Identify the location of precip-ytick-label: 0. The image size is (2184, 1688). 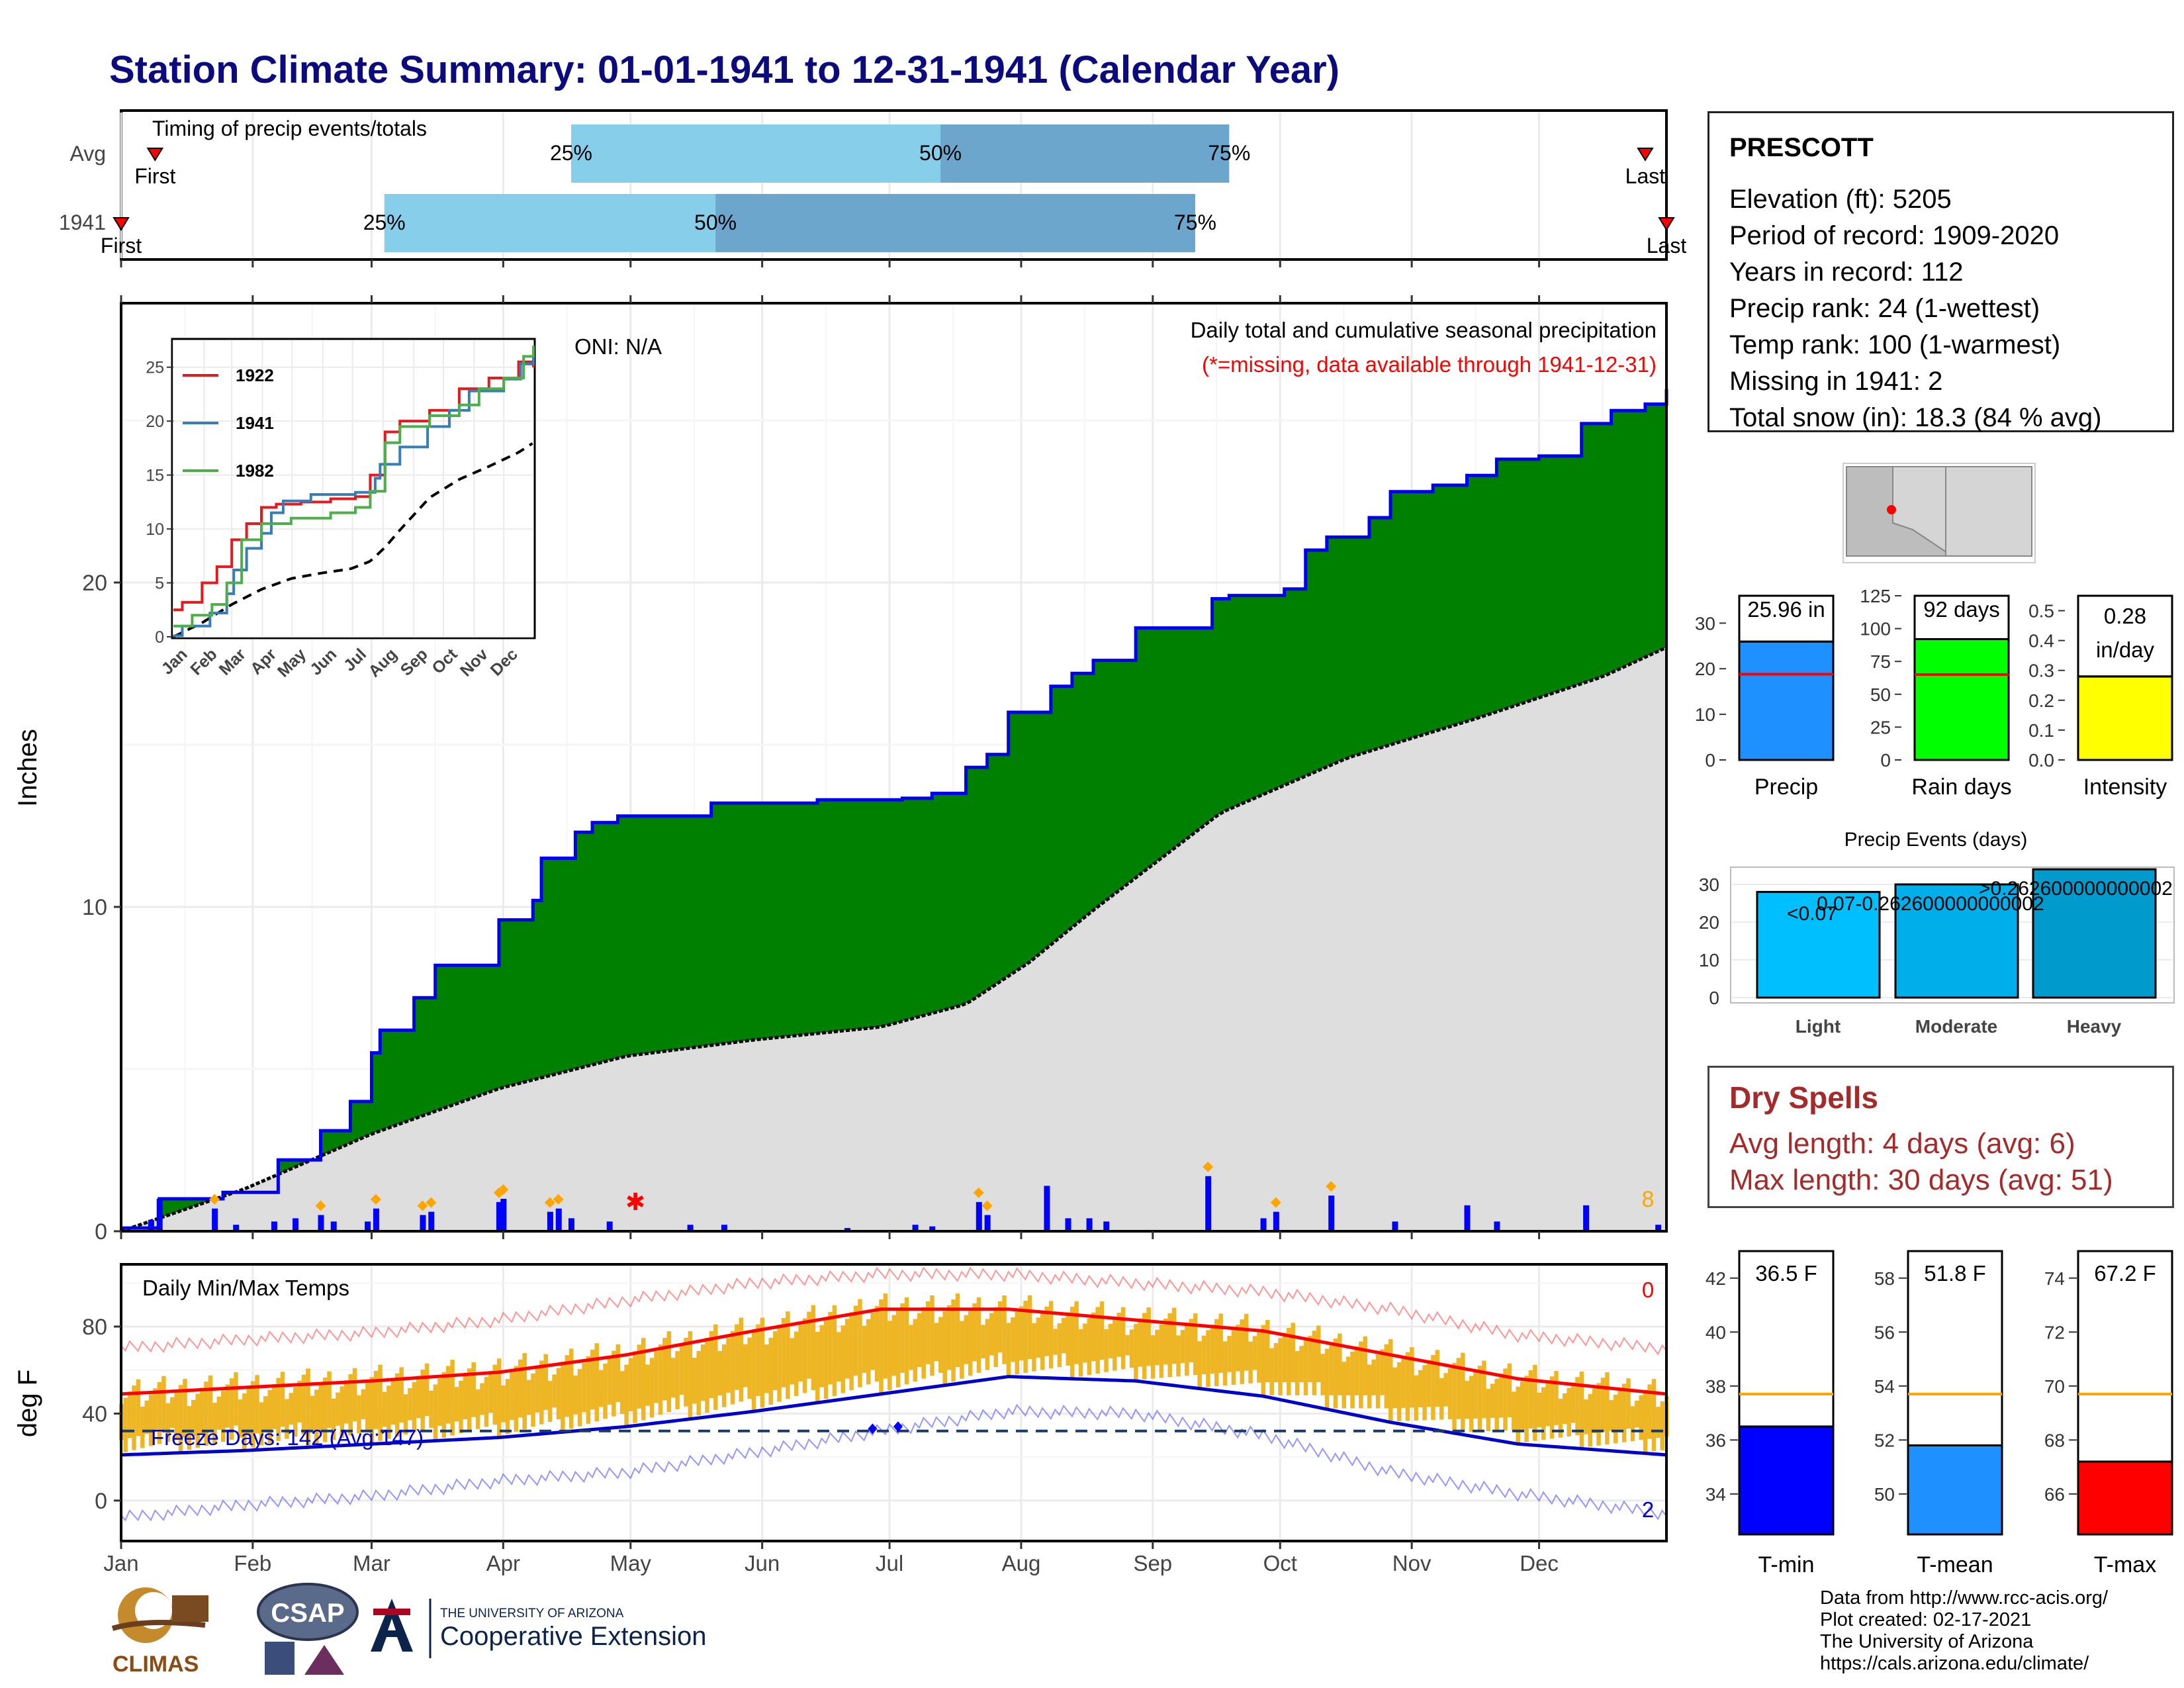
(101, 1231).